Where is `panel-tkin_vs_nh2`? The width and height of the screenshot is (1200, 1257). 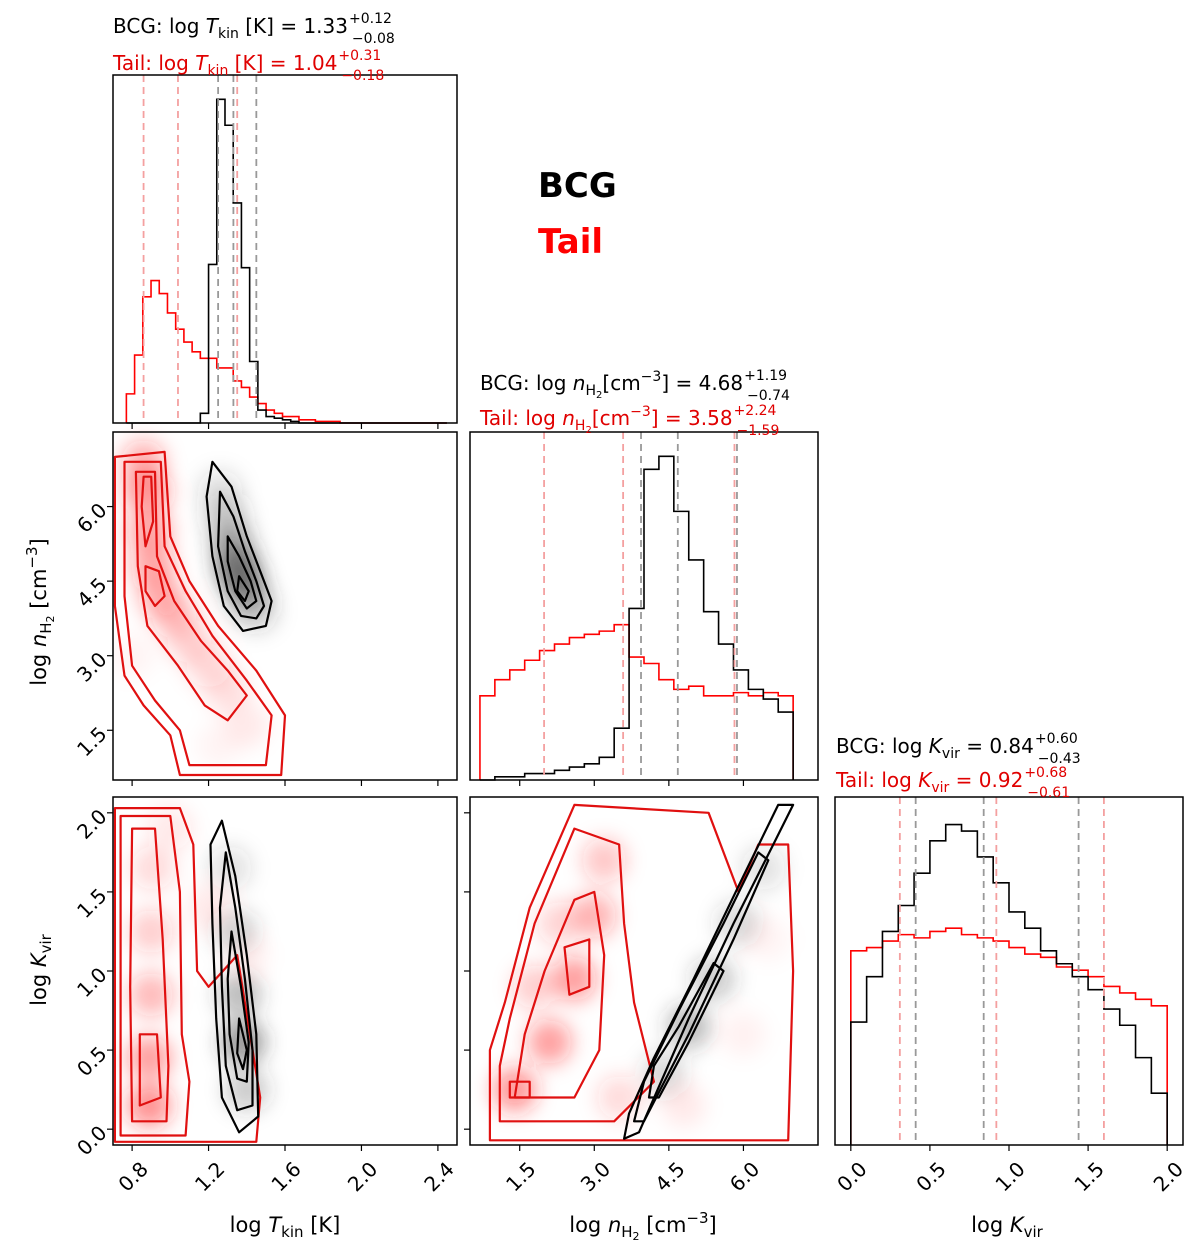
panel-tkin_vs_nh2 is located at coordinates (200, 608).